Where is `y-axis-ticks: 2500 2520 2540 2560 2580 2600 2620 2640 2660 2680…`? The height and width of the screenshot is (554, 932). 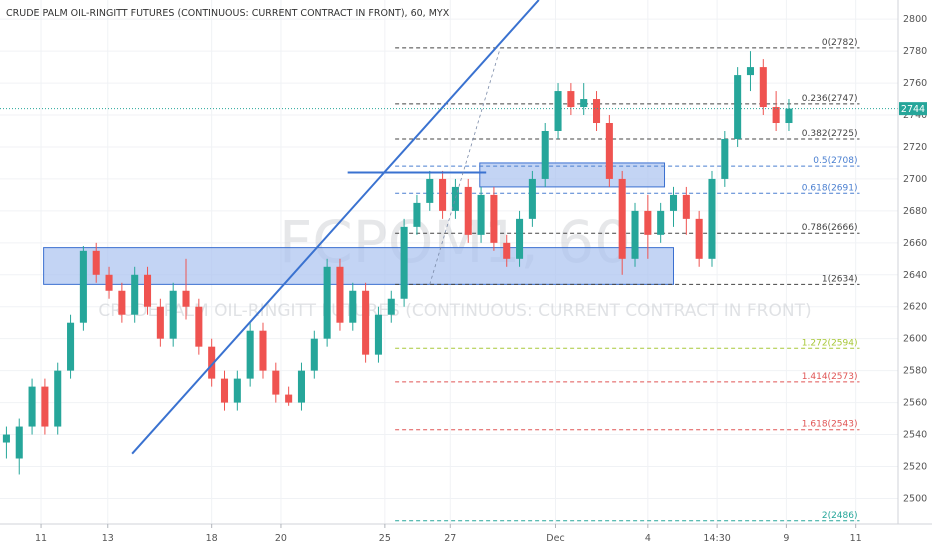 y-axis-ticks: 2500 2520 2540 2560 2580 2600 2620 2640 2660 2680… is located at coordinates (915, 259).